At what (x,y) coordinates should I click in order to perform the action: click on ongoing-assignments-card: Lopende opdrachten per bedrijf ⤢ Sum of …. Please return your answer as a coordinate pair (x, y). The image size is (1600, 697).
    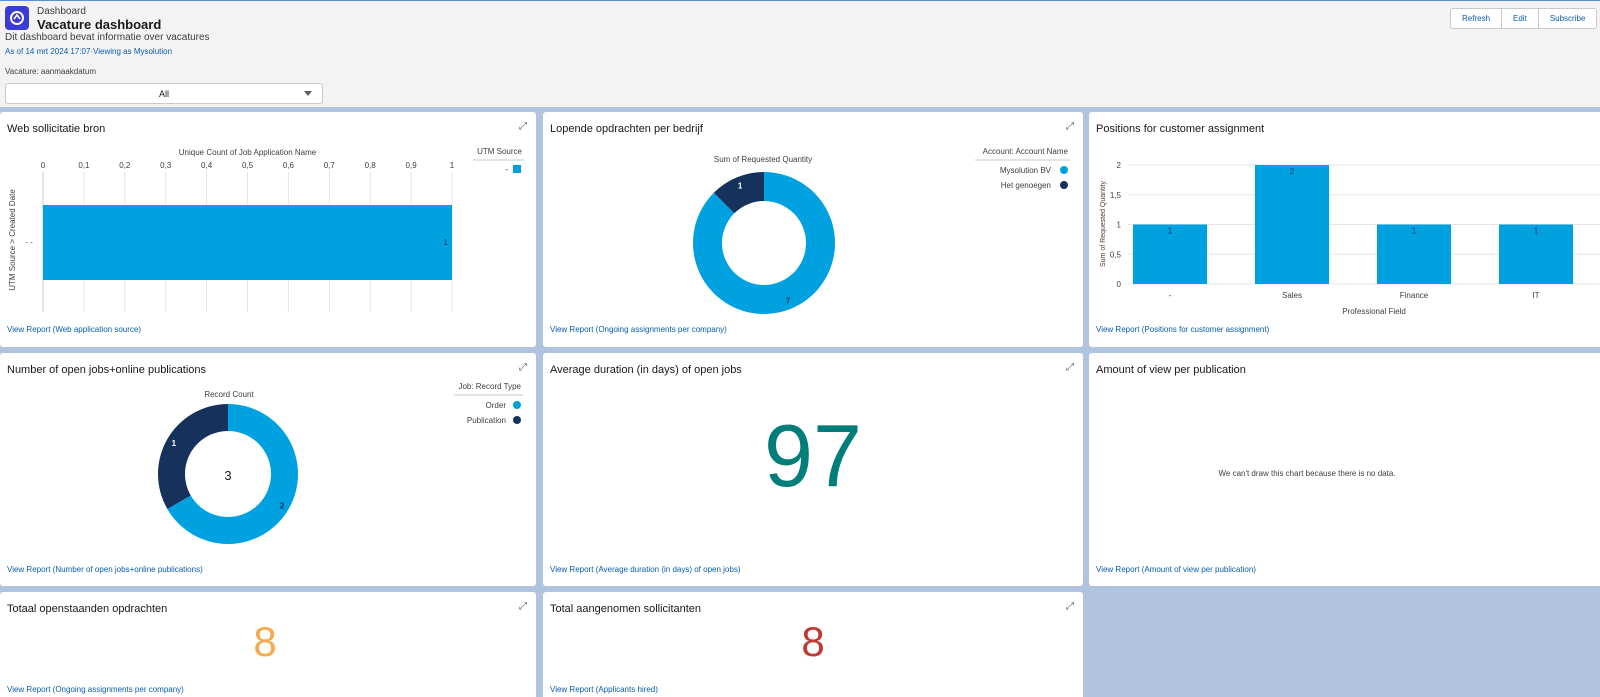
    Looking at the image, I should click on (813, 229).